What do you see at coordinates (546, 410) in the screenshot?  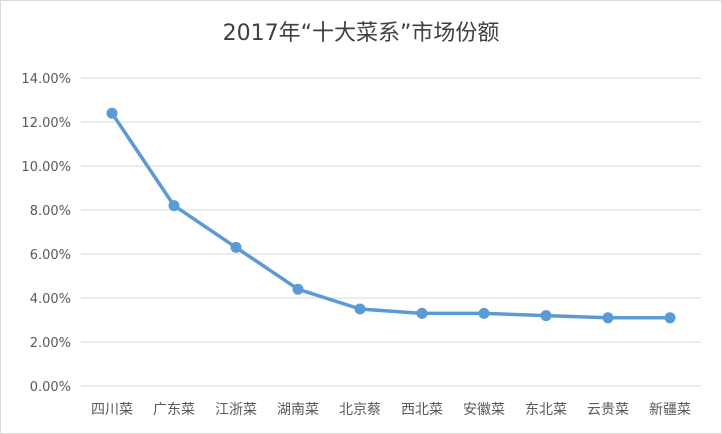 I see `x-tick-label: 东北菜` at bounding box center [546, 410].